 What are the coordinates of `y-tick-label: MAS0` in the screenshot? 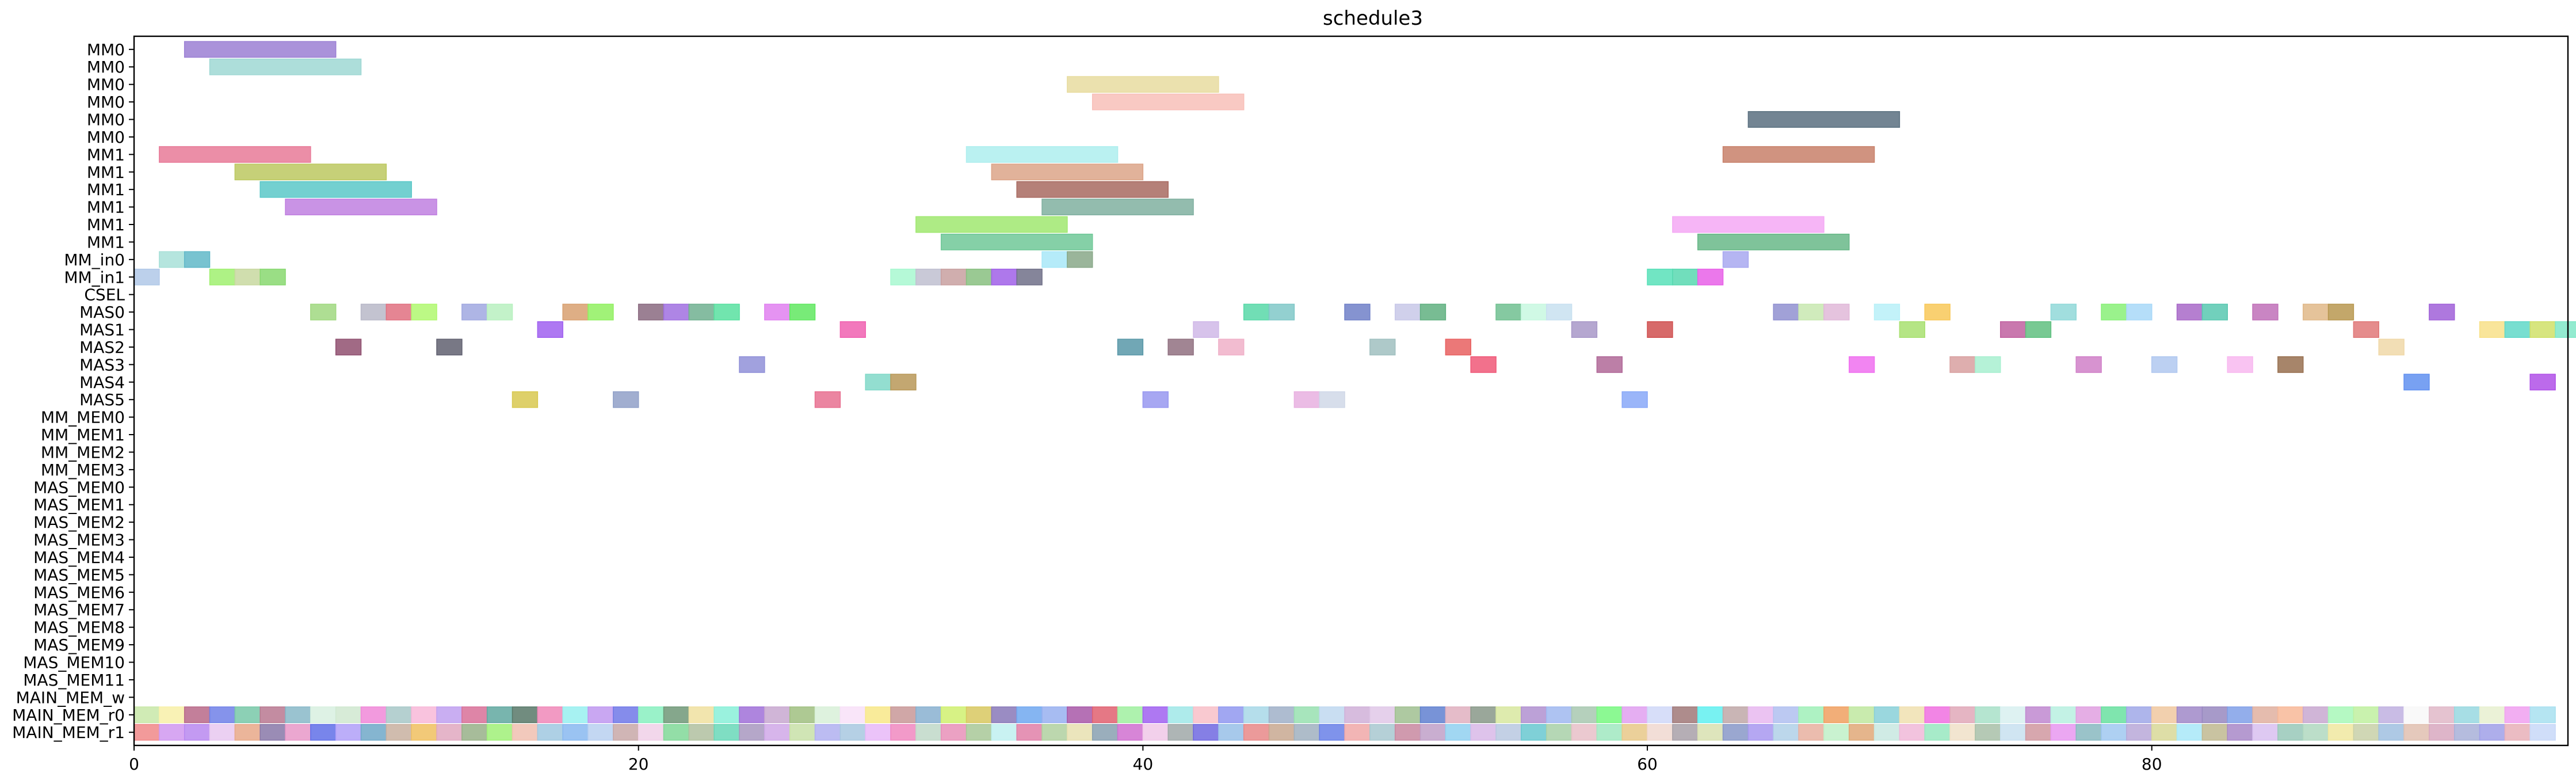 It's located at (102, 313).